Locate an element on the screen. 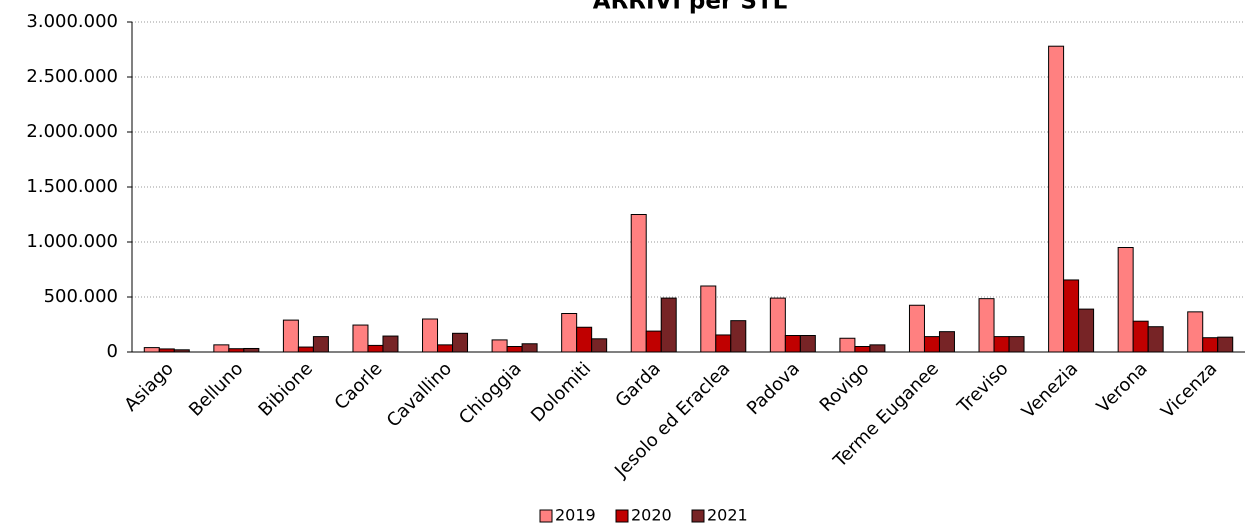 The width and height of the screenshot is (1255, 525). x-tick-label: Garda is located at coordinates (637, 384).